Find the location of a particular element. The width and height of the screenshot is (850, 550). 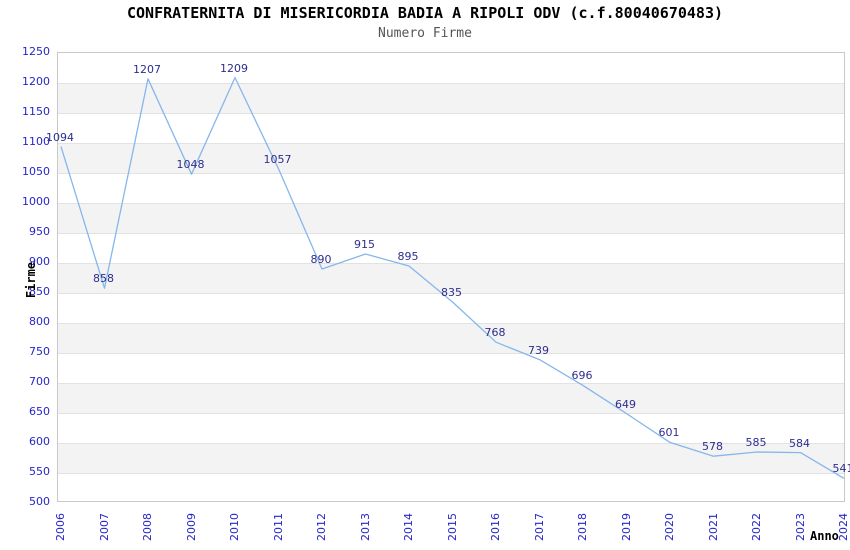

data-point-label: 1048 is located at coordinates (190, 165).